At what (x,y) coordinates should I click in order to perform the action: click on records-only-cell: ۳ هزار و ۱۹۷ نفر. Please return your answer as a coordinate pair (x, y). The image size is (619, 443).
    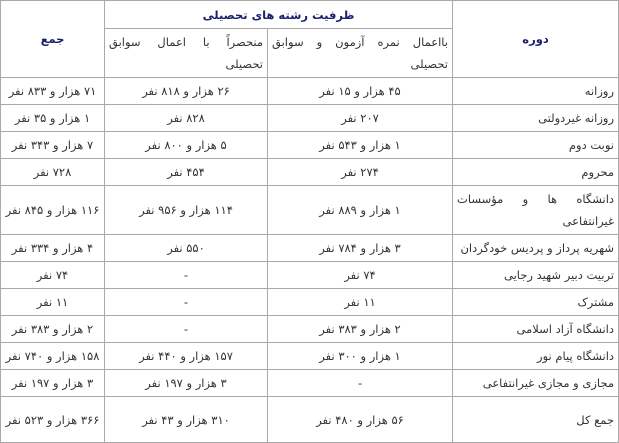
    Looking at the image, I should click on (186, 383).